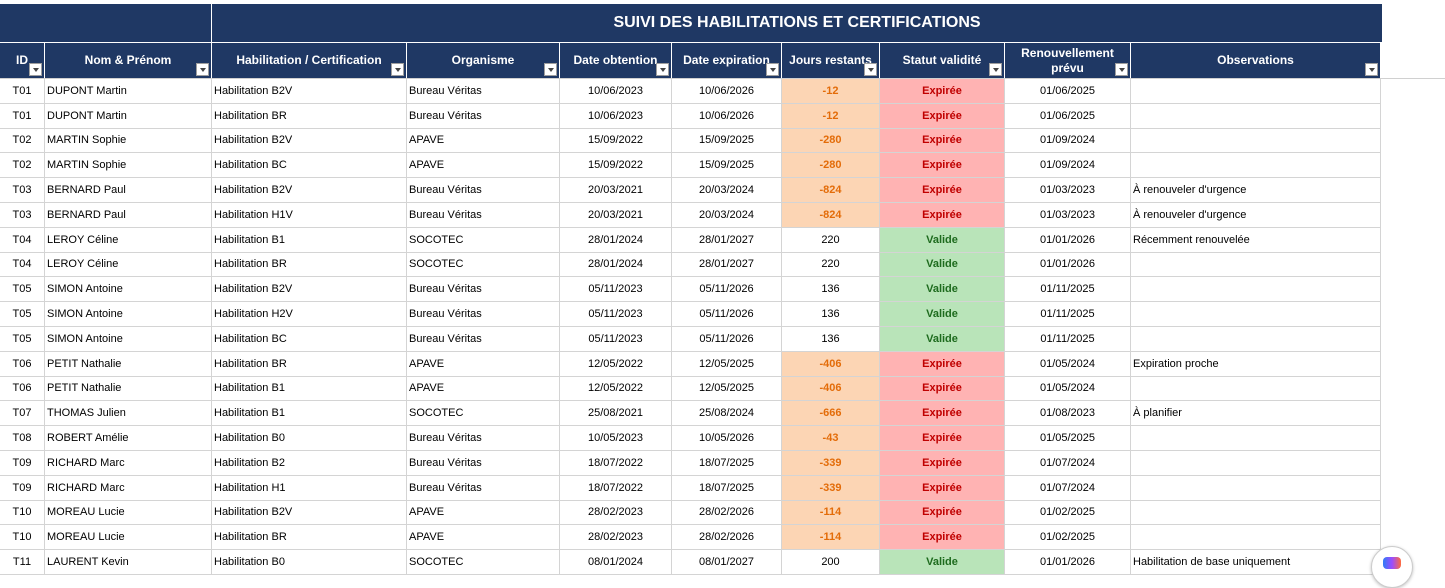  What do you see at coordinates (727, 60) in the screenshot?
I see `column-header-date-expiration: Date expiration` at bounding box center [727, 60].